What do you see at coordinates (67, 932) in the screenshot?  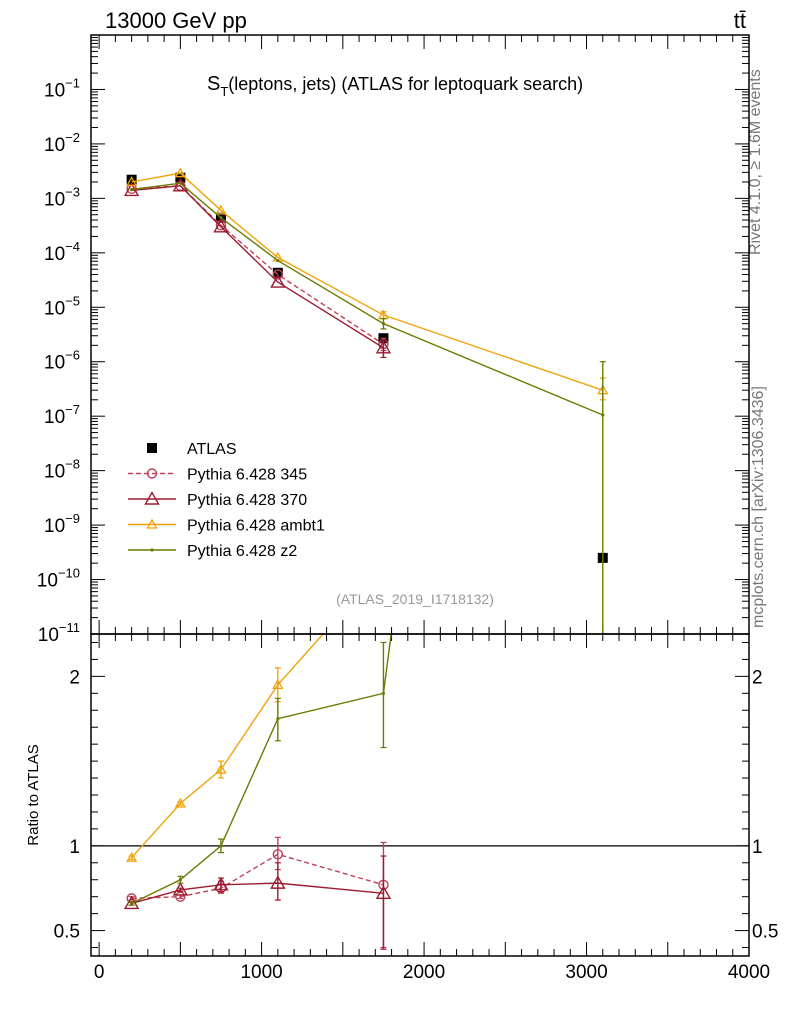 I see `ratio-y-tick-label: 0.5` at bounding box center [67, 932].